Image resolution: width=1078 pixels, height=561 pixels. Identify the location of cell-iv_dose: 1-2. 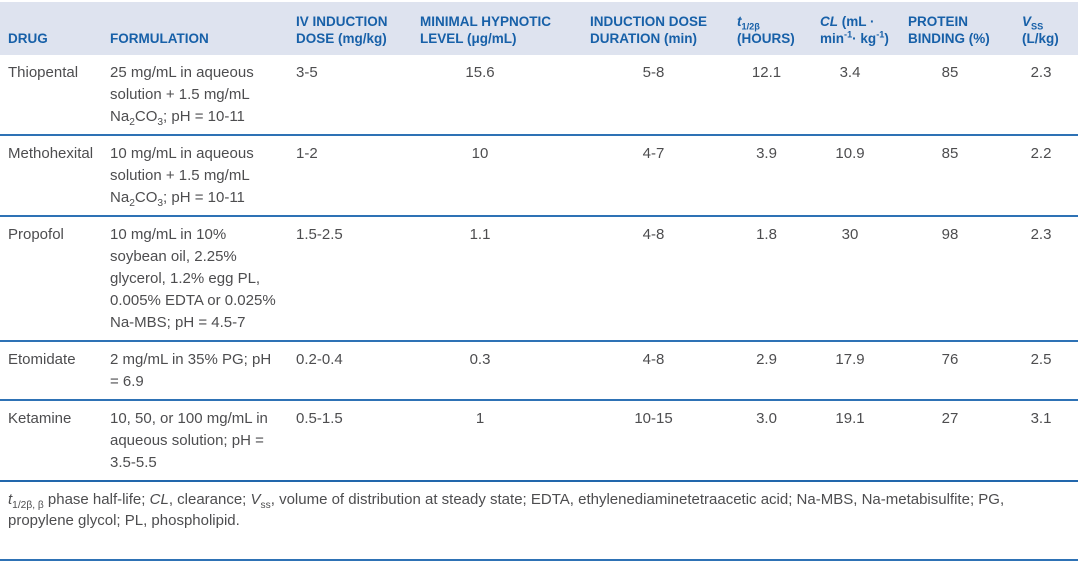
(307, 153).